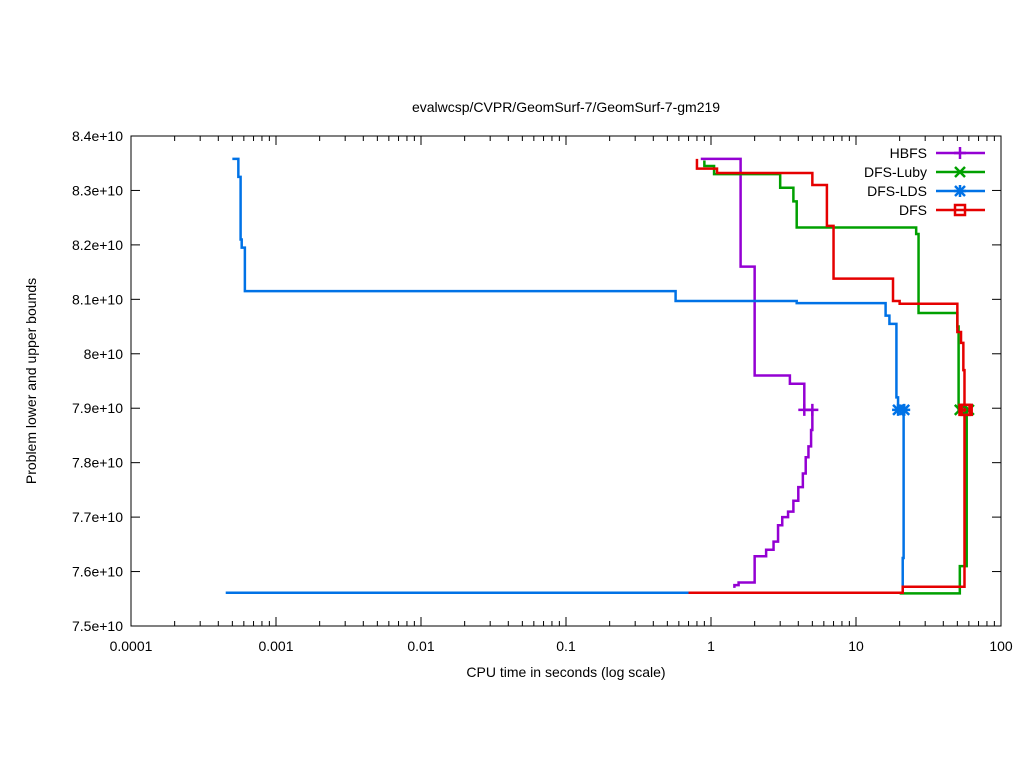  I want to click on y-tick-label: 8.3e+10, so click(97, 190).